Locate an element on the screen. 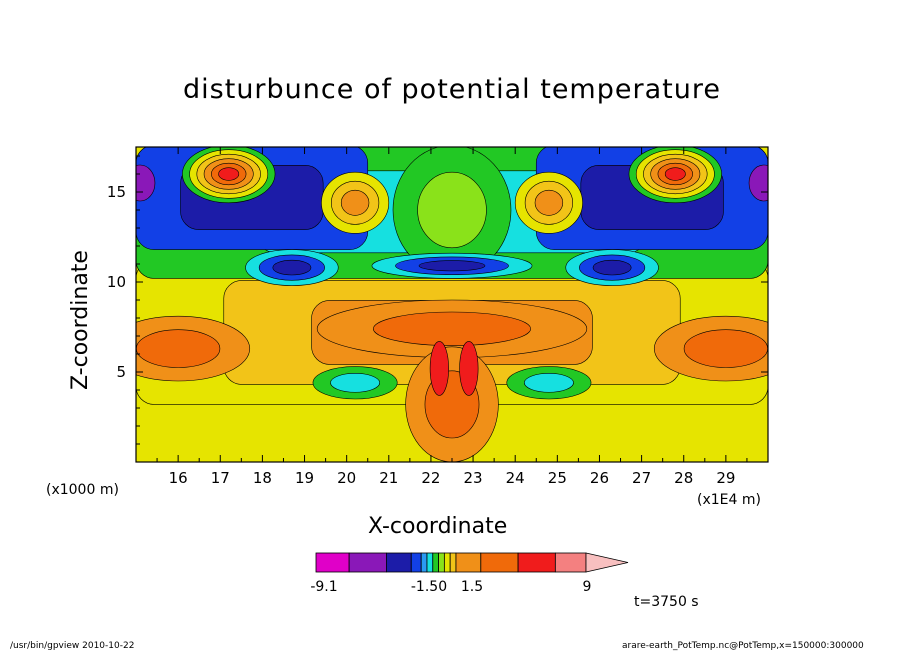 This screenshot has height=654, width=904. right-warm-band-band is located at coordinates (725, 348).